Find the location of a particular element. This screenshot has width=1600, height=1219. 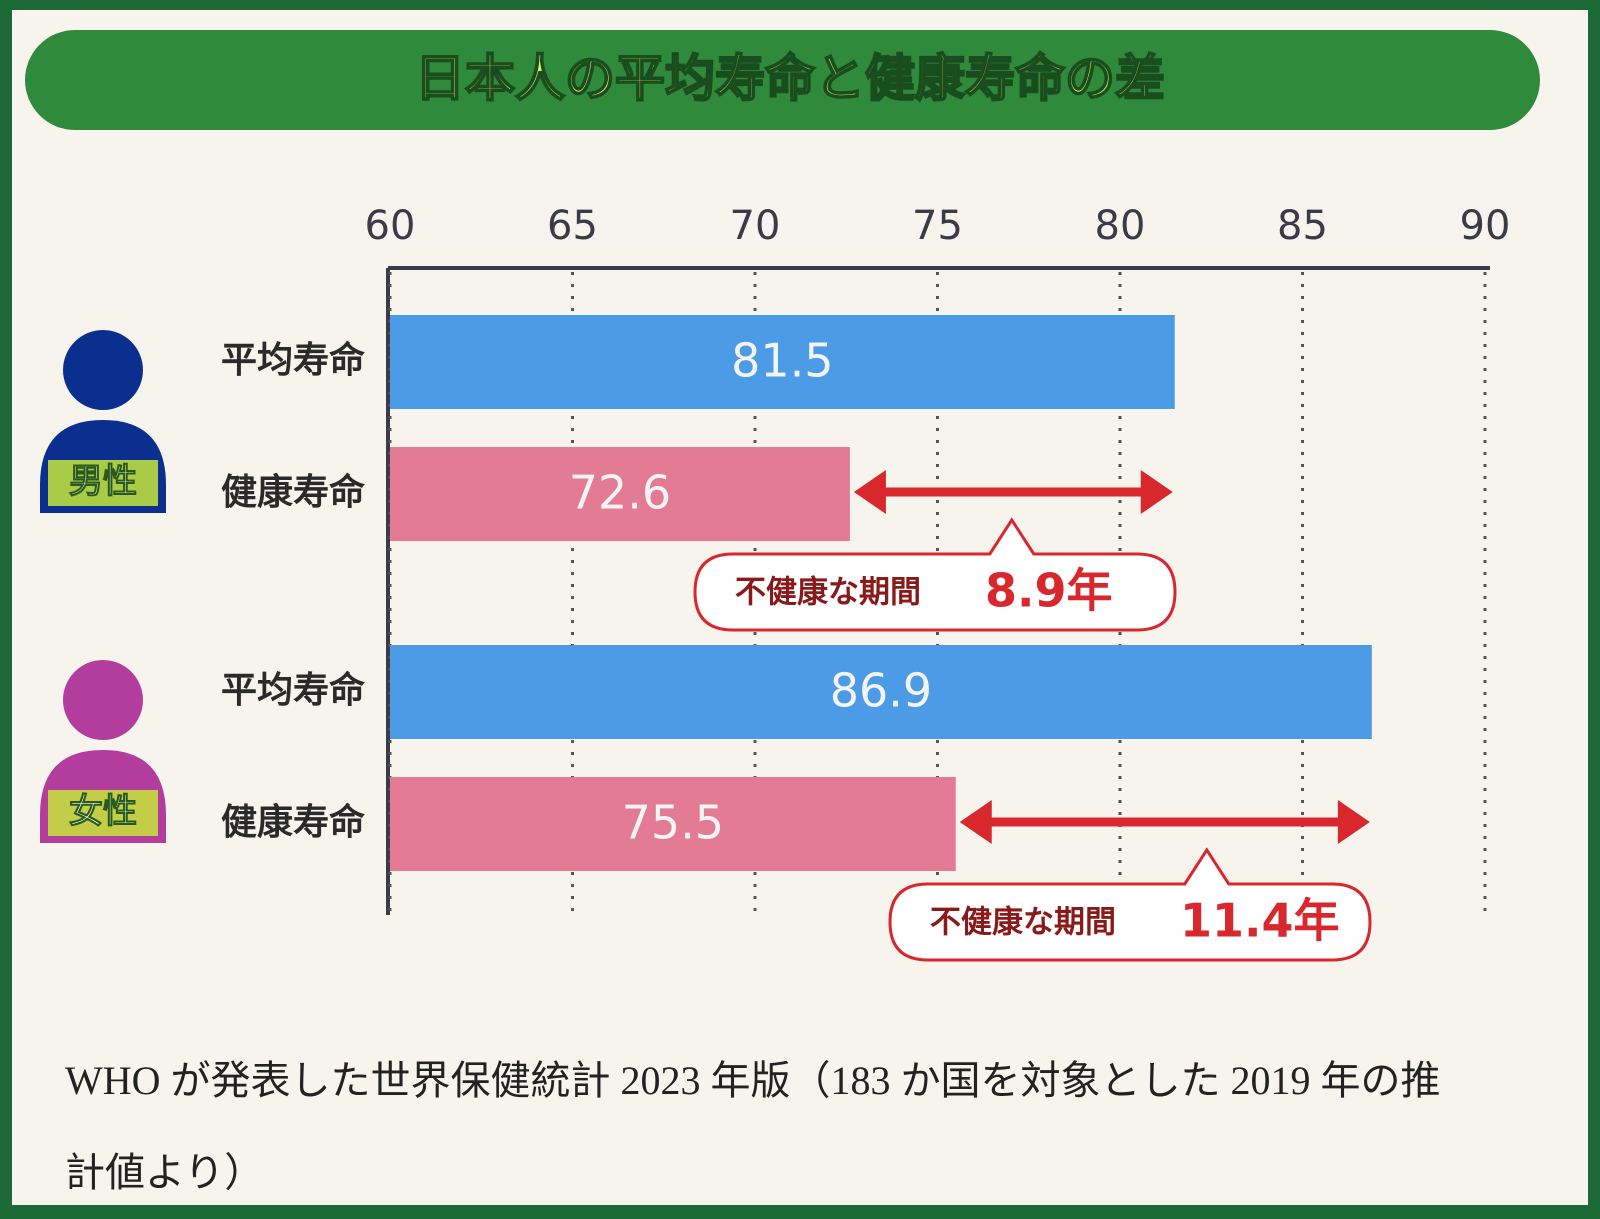

x-tick-label: 70 is located at coordinates (755, 226).